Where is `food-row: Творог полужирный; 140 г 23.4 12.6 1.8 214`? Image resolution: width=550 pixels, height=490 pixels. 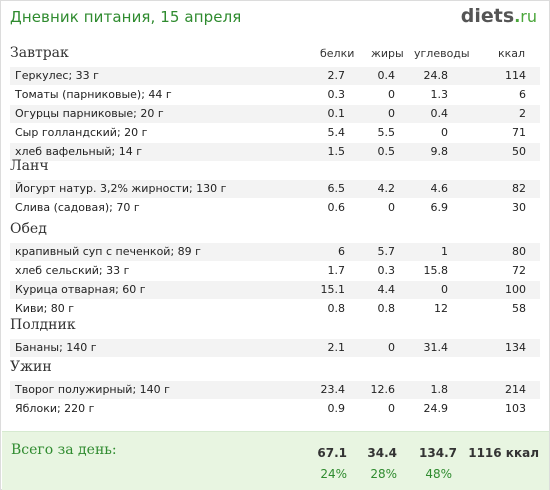 food-row: Творог полужирный; 140 г 23.4 12.6 1.8 214 is located at coordinates (275, 390).